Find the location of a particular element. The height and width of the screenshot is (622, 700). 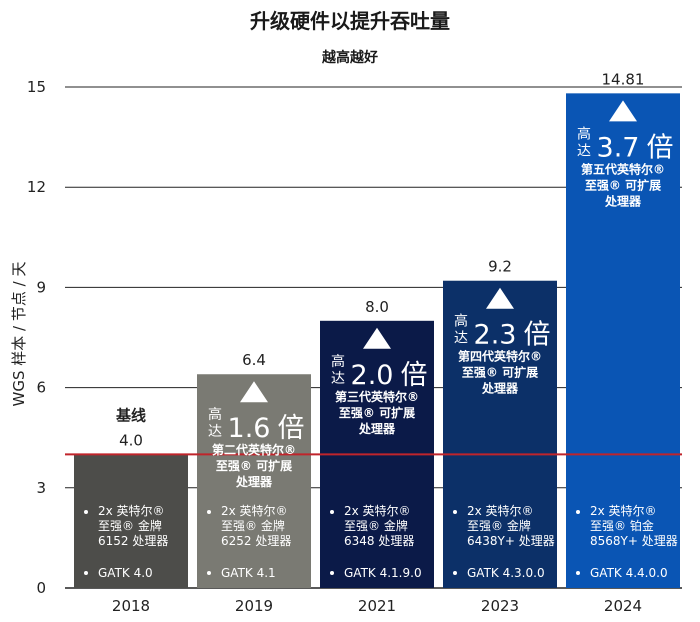

software-label: GATK 4.4.0.0 is located at coordinates (629, 573).